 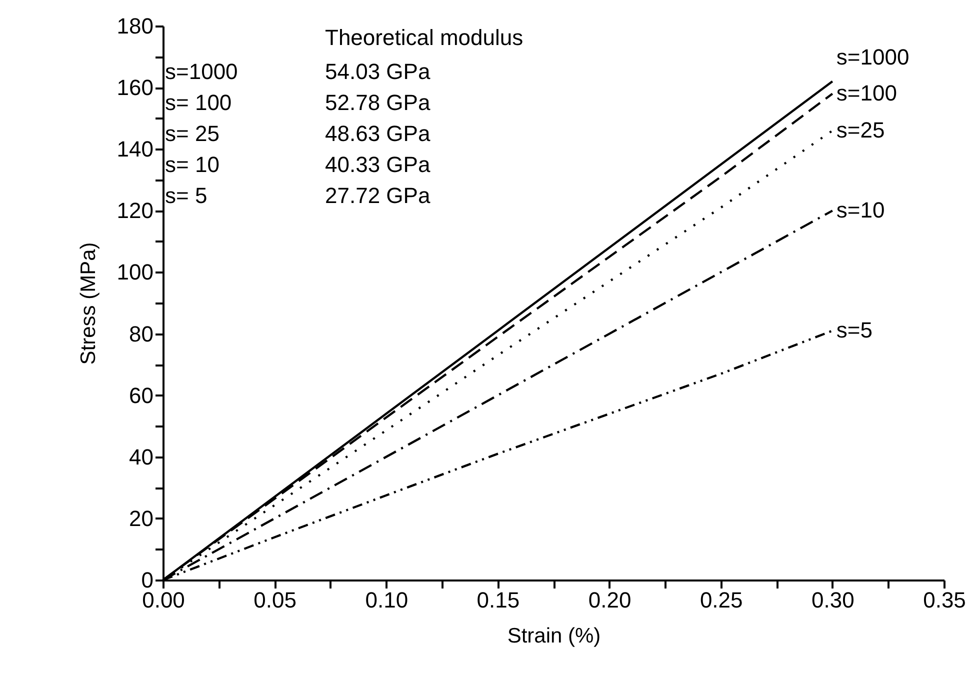 I want to click on y-tick-label: 80, so click(x=141, y=333).